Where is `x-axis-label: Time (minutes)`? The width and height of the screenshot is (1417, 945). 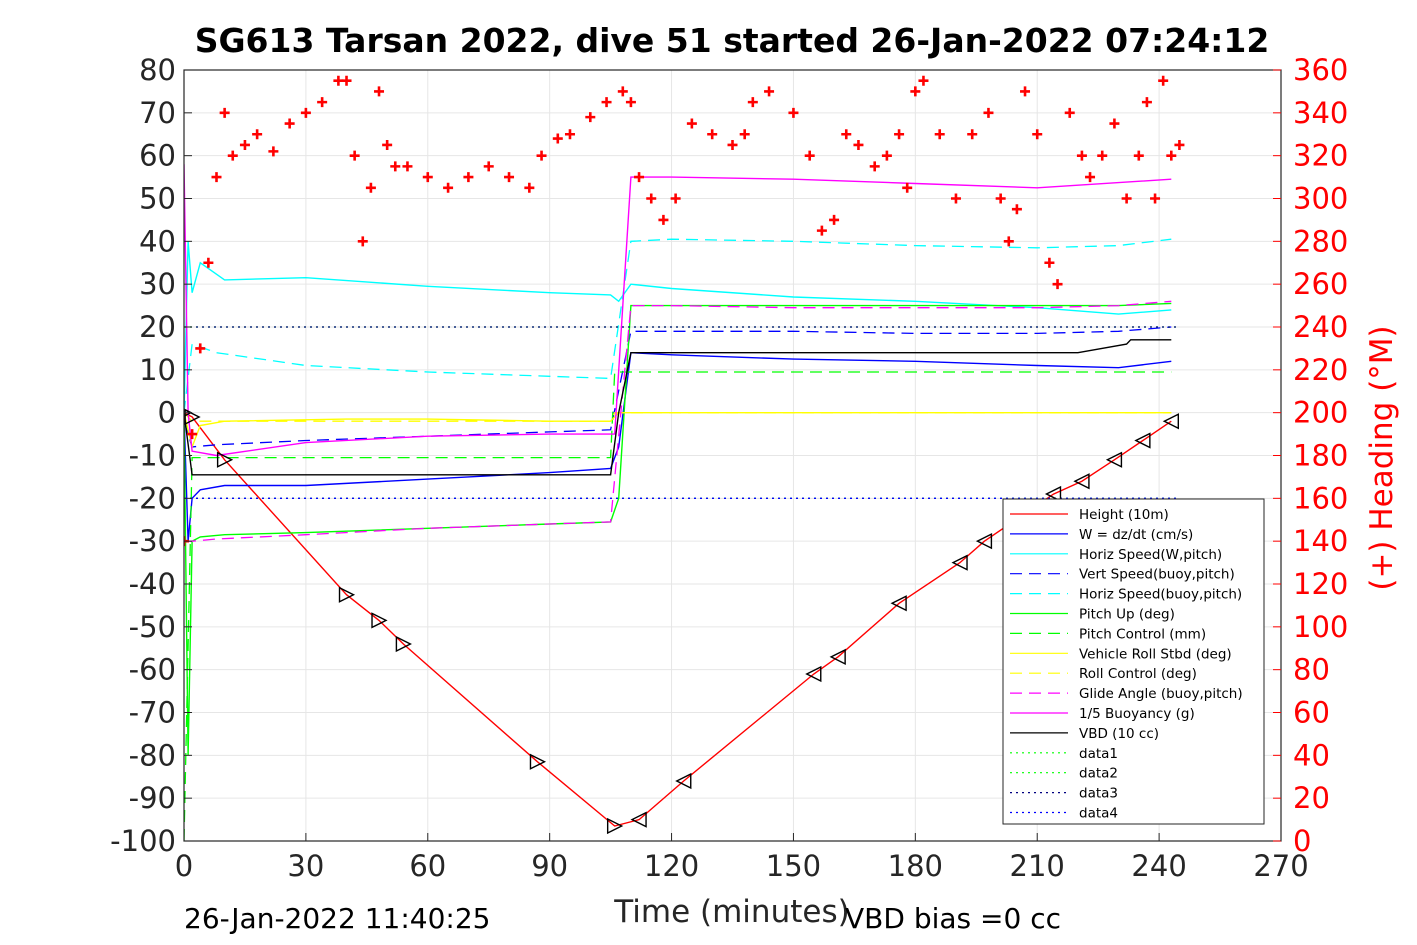 x-axis-label: Time (minutes) is located at coordinates (731, 912).